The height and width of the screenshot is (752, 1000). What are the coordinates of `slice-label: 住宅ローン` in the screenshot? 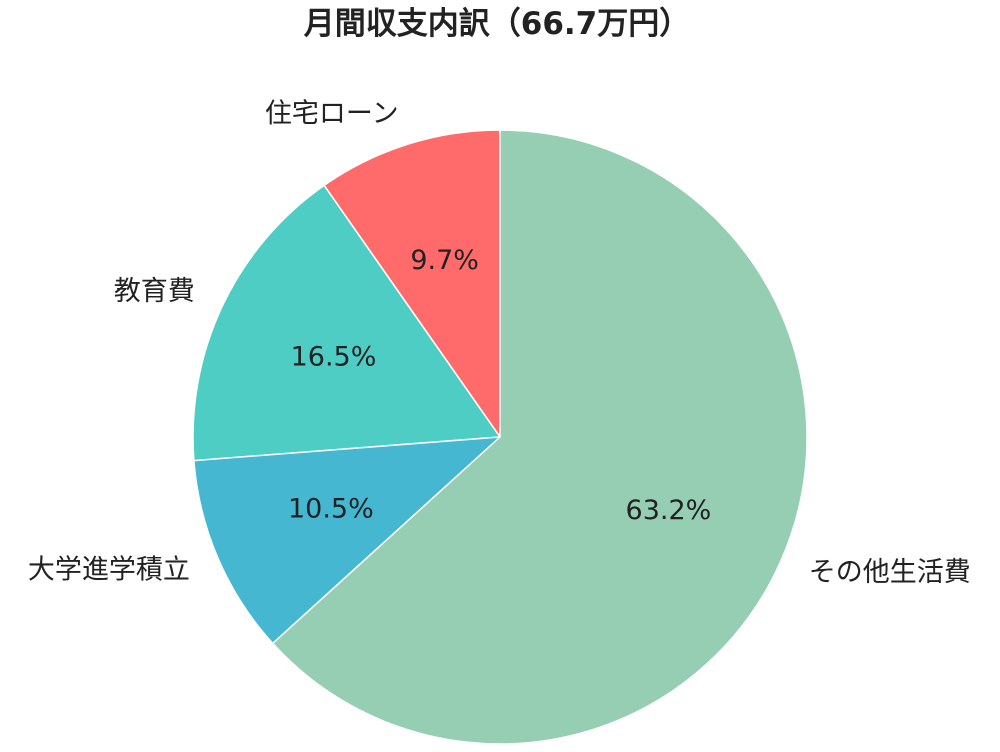 It's located at (332, 113).